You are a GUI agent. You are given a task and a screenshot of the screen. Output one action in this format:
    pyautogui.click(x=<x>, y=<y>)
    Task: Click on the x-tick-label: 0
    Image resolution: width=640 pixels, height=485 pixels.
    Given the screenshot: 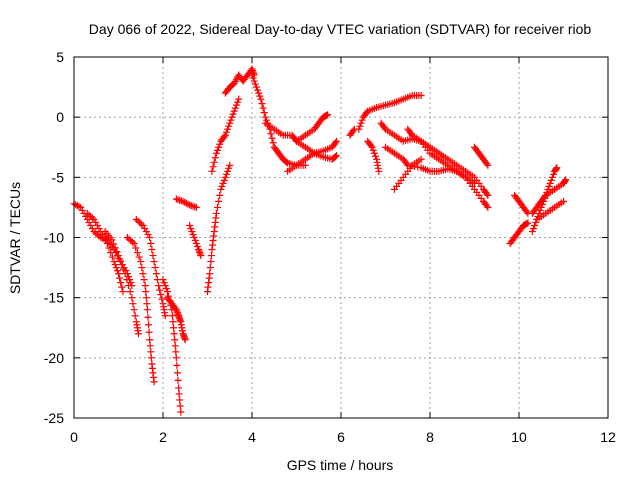 What is the action you would take?
    pyautogui.click(x=74, y=437)
    